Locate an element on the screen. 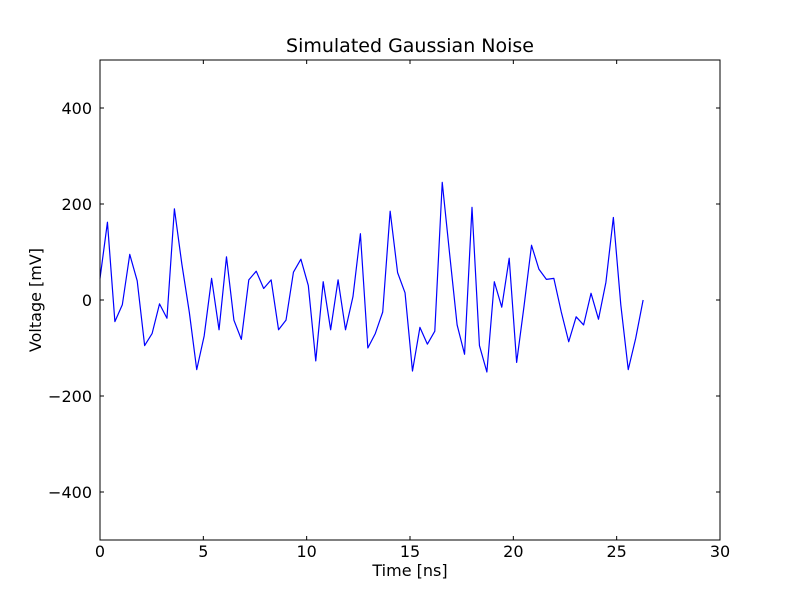  y-tick-label: −200 is located at coordinates (70, 396).